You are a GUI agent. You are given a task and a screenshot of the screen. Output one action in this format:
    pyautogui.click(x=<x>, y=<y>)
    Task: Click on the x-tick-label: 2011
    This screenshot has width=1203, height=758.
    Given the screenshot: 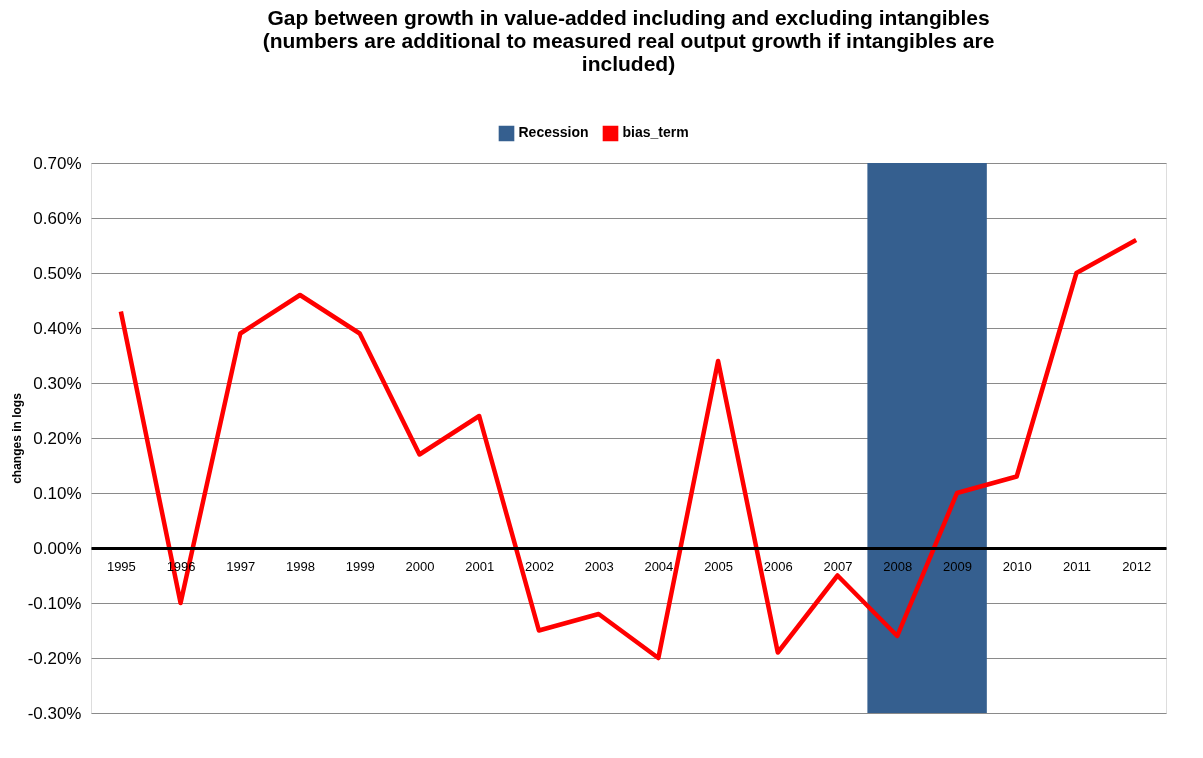 What is the action you would take?
    pyautogui.click(x=1076, y=566)
    